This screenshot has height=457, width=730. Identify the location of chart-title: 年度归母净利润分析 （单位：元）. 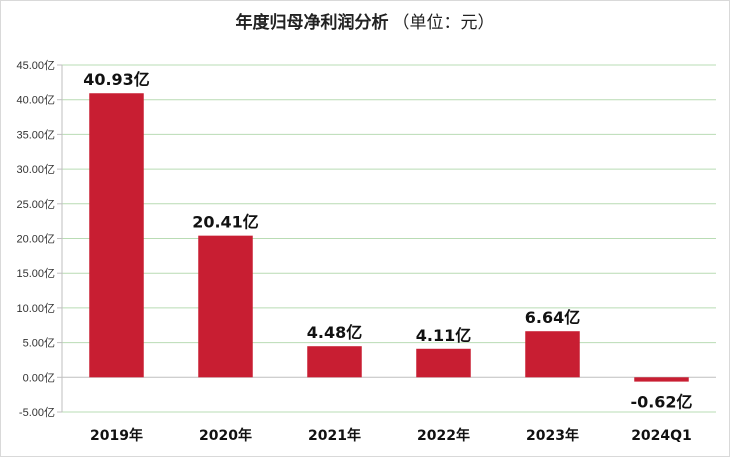
(365, 20).